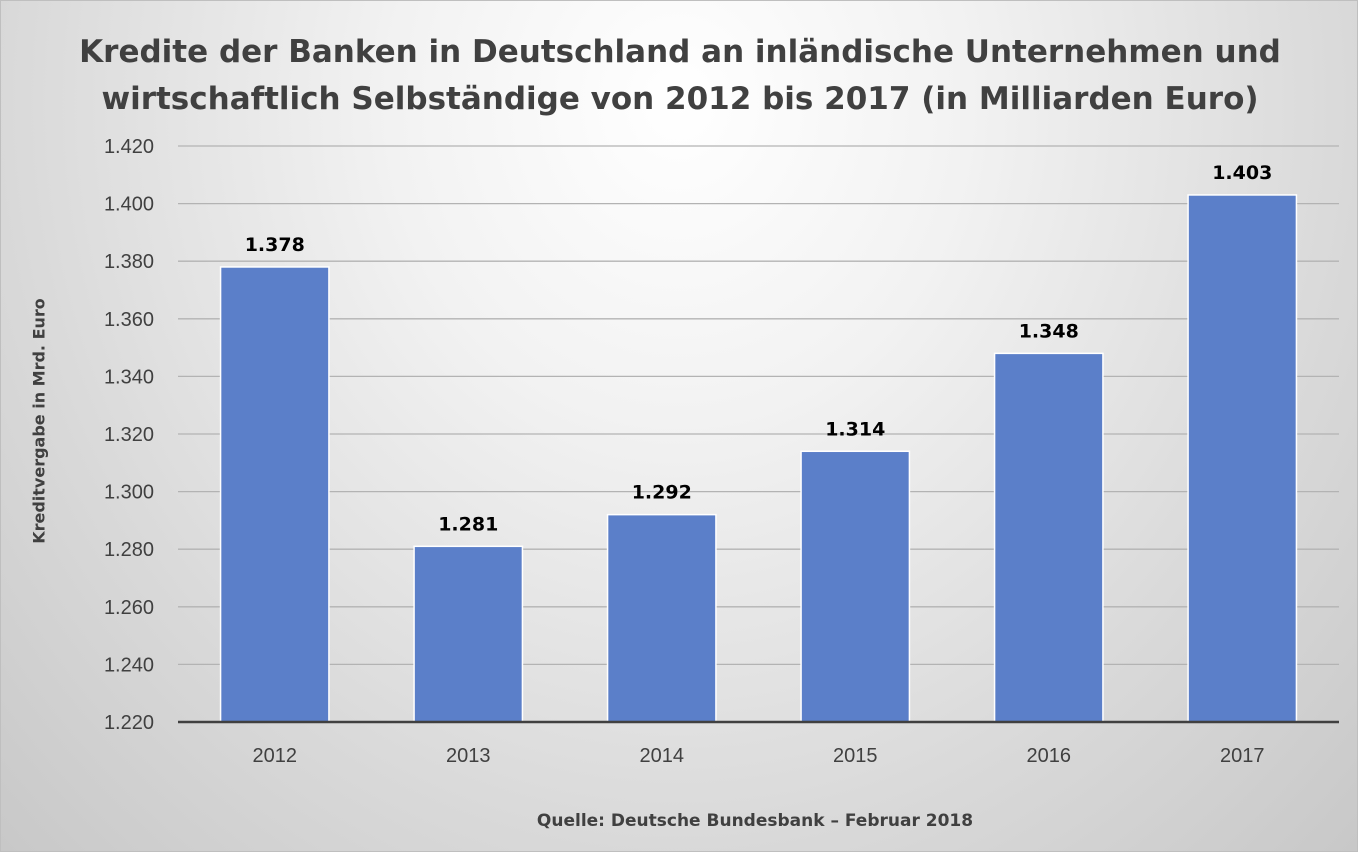  I want to click on y-tick-label: 1.420, so click(129, 147).